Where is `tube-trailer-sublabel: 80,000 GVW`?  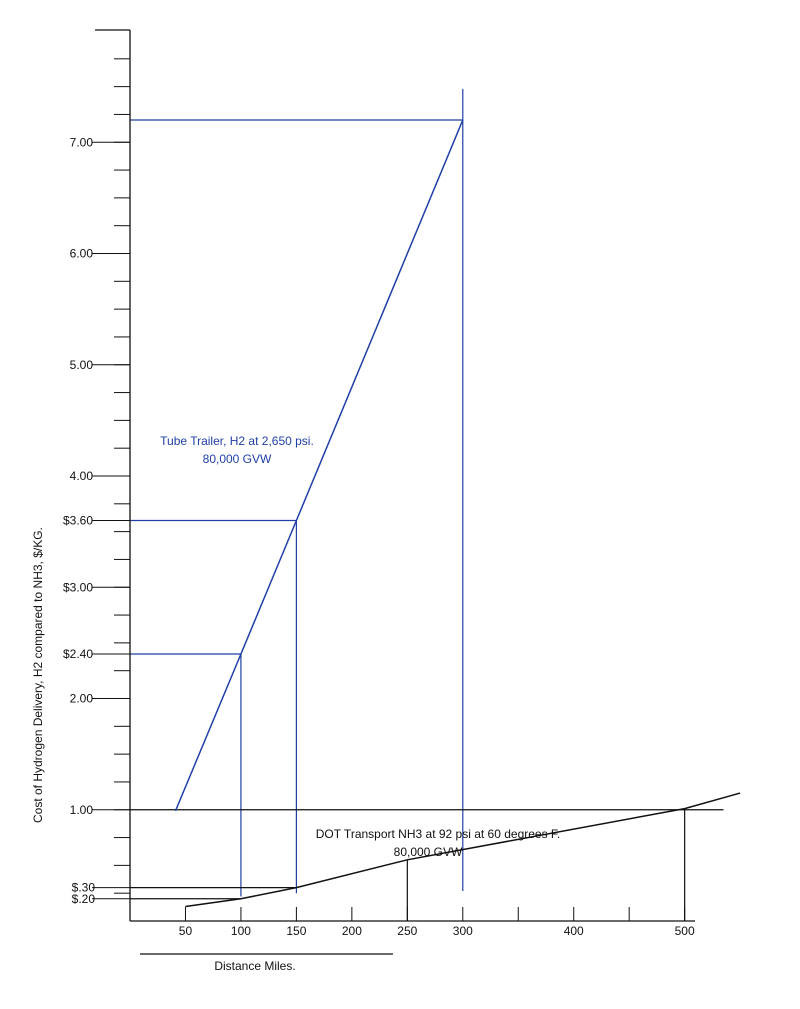
tube-trailer-sublabel: 80,000 GVW is located at coordinates (237, 459).